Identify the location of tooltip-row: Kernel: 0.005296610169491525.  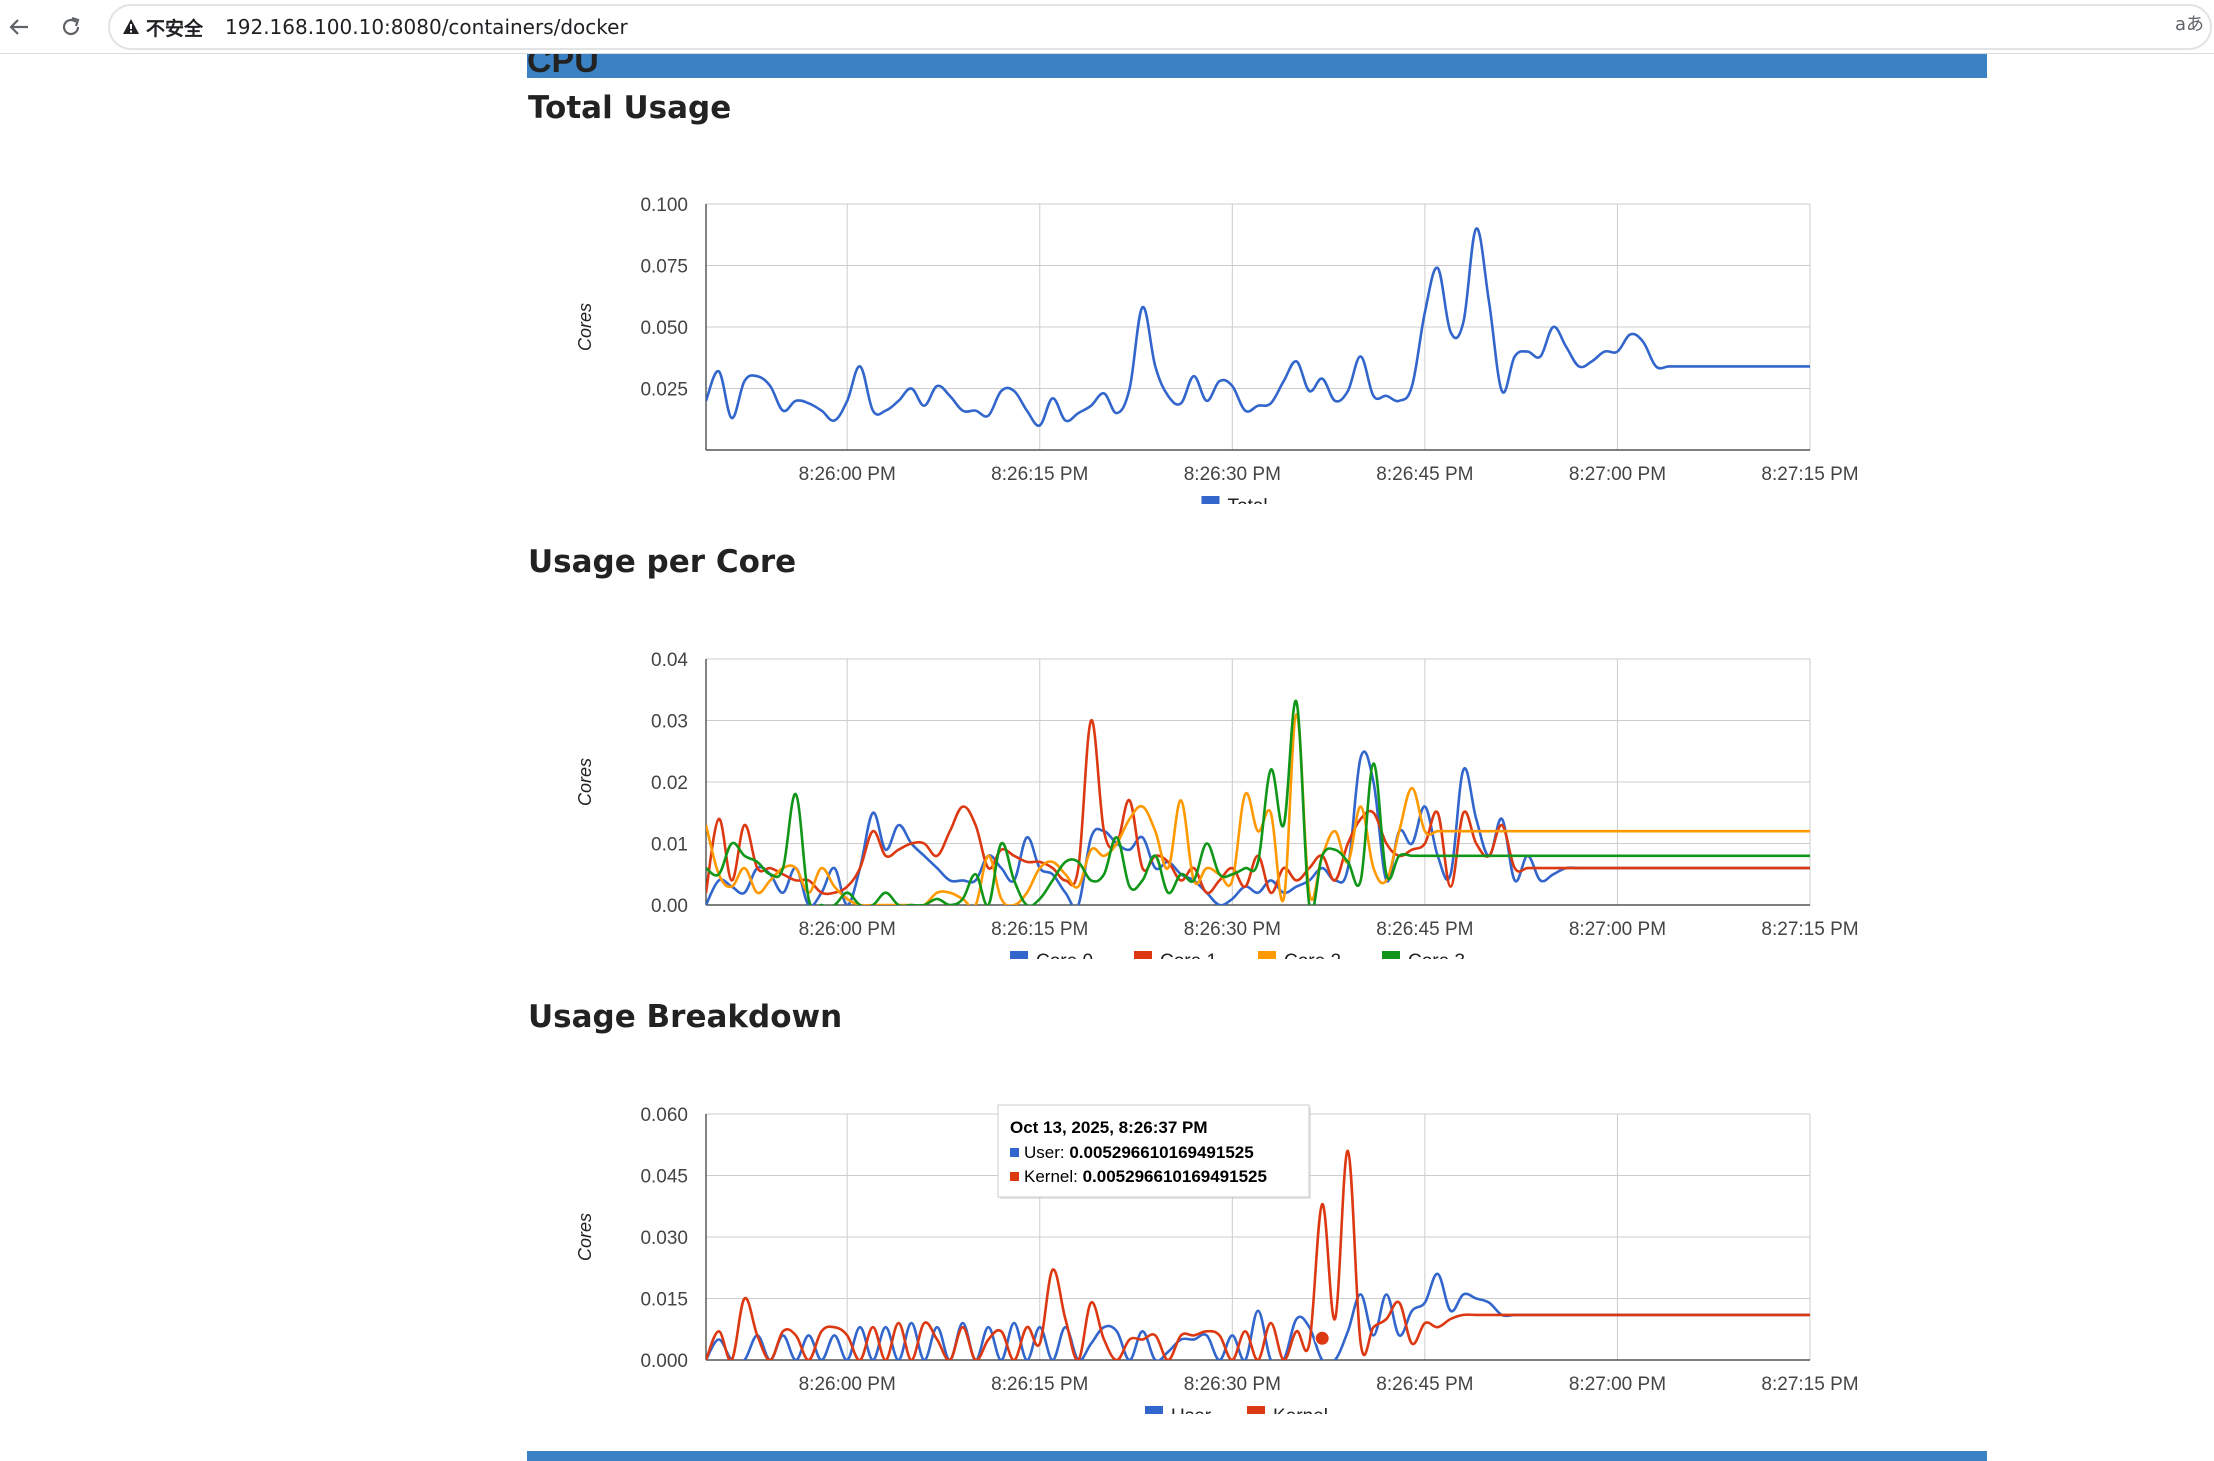
(1145, 1176).